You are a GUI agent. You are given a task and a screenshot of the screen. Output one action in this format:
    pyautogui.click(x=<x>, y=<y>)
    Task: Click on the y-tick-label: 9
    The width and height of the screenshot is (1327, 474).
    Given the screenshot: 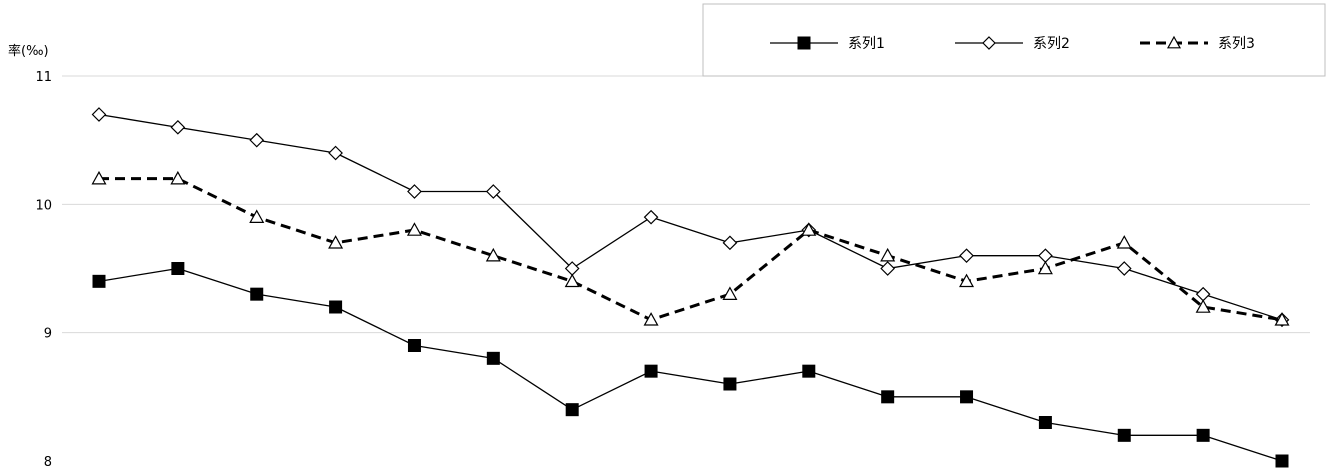 What is the action you would take?
    pyautogui.click(x=48, y=334)
    